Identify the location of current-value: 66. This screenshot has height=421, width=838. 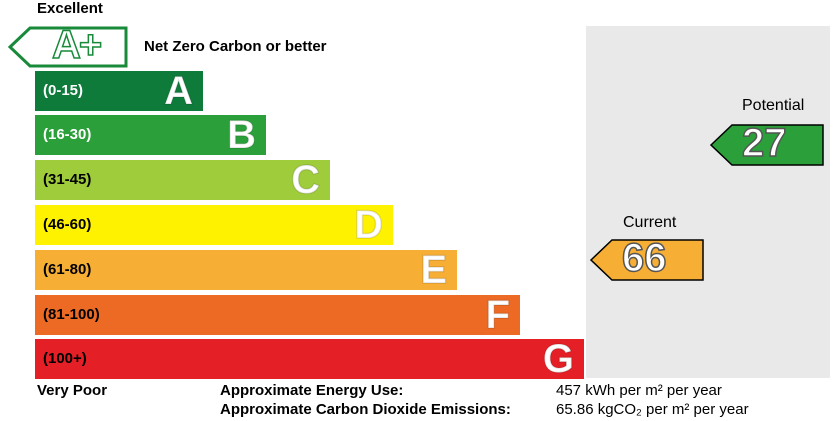
(644, 258).